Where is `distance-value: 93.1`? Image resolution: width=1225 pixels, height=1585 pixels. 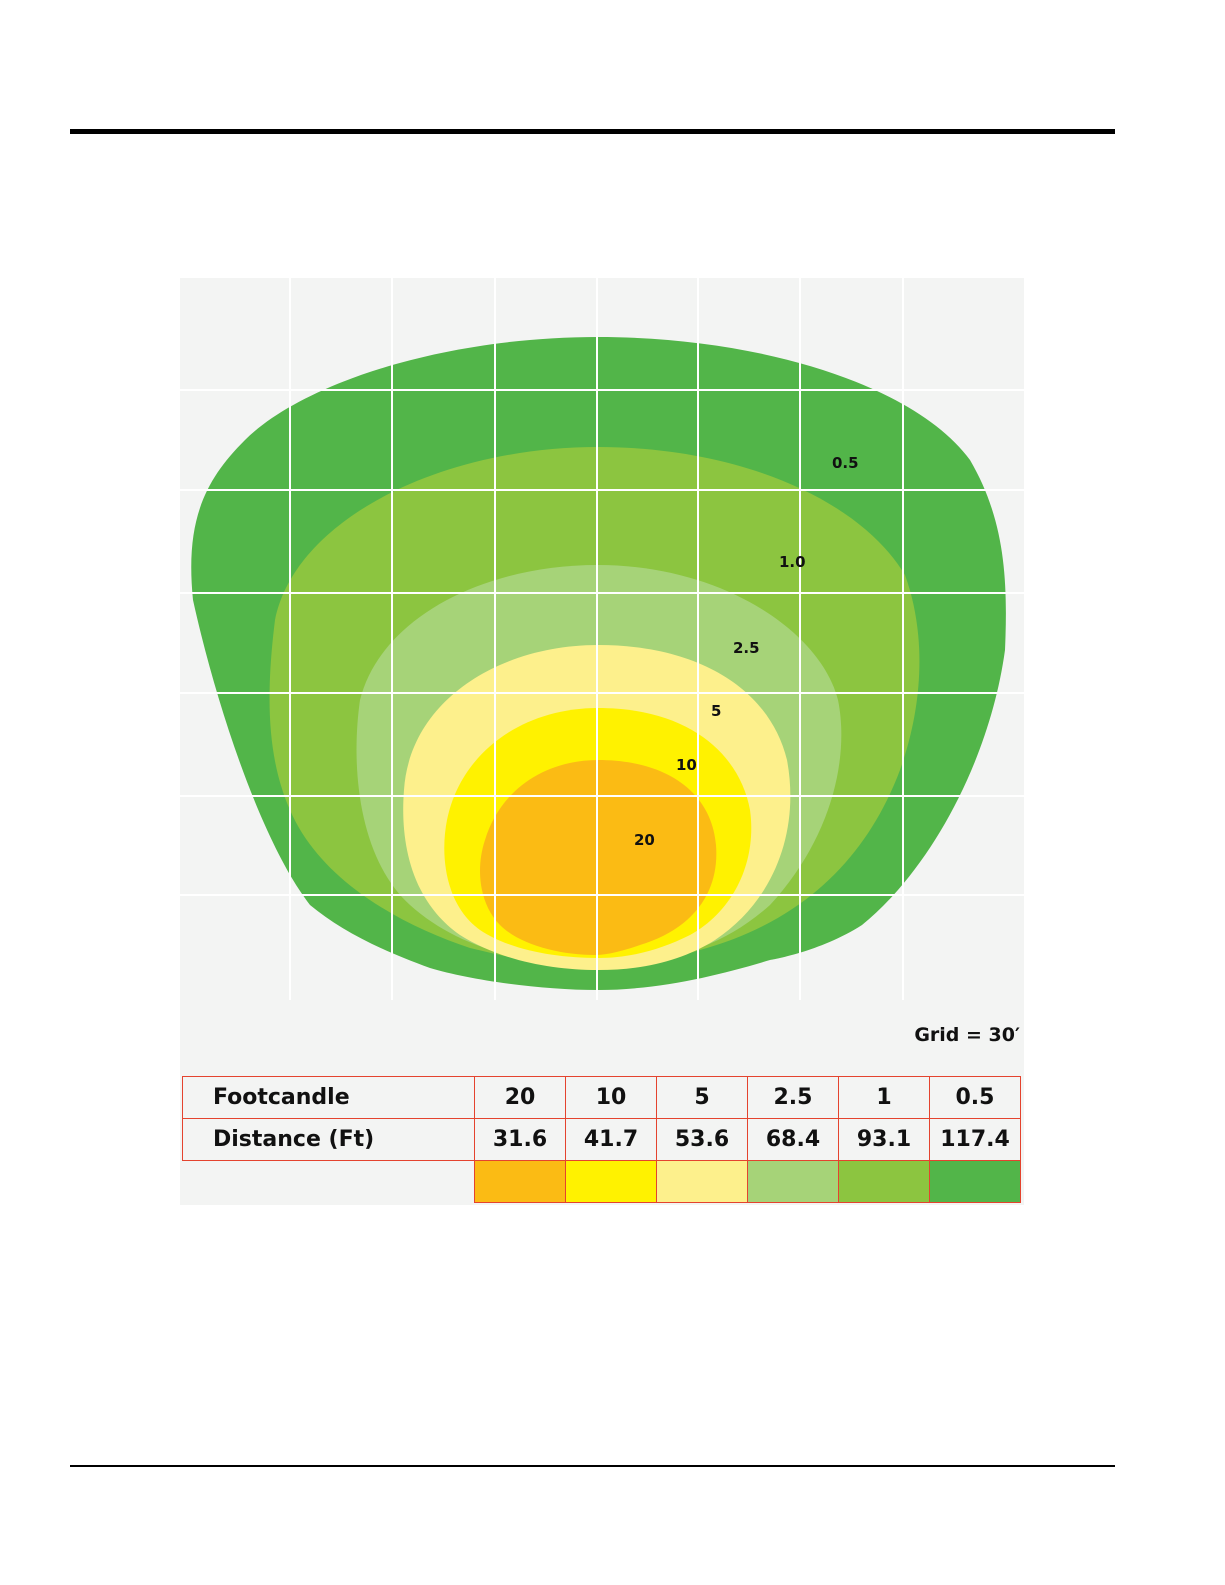
distance-value: 93.1 is located at coordinates (884, 1139).